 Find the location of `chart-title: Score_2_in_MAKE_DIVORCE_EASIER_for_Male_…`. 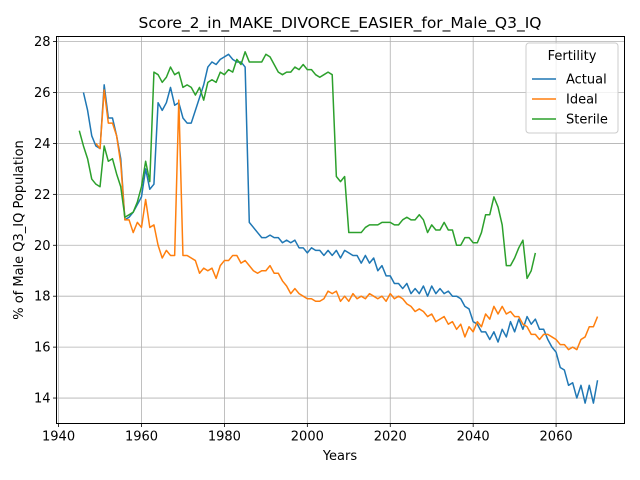

chart-title: Score_2_in_MAKE_DIVORCE_EASIER_for_Male_… is located at coordinates (340, 23).